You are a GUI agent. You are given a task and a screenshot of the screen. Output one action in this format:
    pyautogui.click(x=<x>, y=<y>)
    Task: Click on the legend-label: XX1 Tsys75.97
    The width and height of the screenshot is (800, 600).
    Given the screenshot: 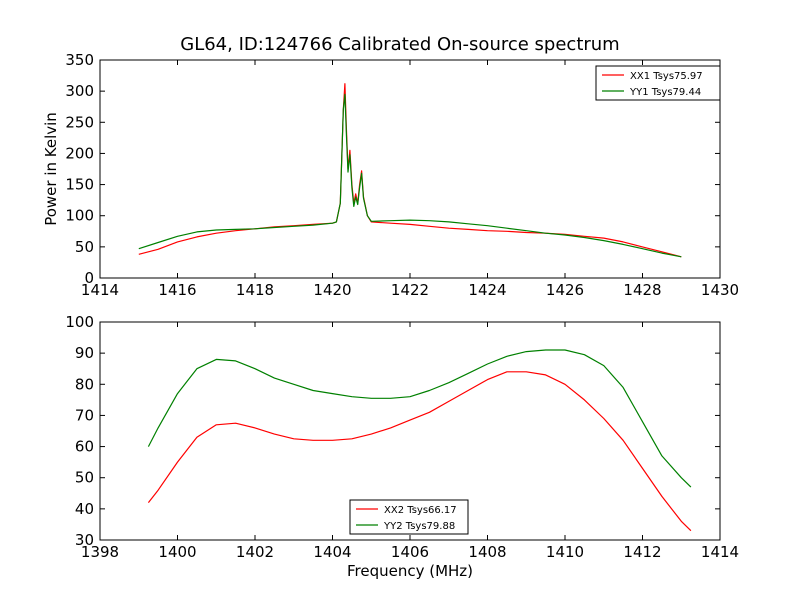 What is the action you would take?
    pyautogui.click(x=666, y=76)
    